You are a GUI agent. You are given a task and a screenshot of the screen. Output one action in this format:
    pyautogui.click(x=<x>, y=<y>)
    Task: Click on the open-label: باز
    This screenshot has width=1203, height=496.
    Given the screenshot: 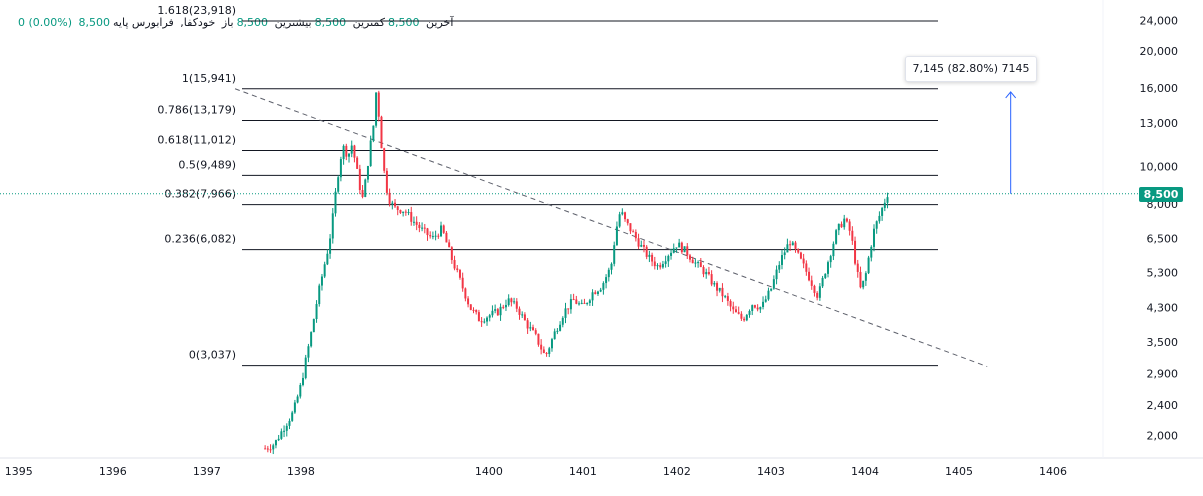 What is the action you would take?
    pyautogui.click(x=227, y=22)
    